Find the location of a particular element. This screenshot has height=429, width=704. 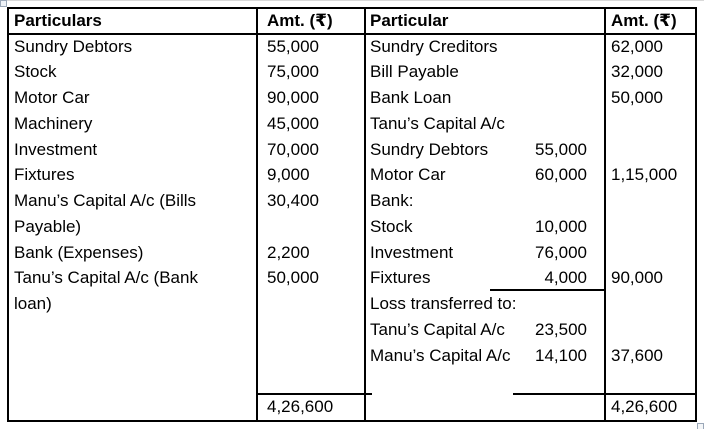

left-amount-value: 9,000 is located at coordinates (288, 174).